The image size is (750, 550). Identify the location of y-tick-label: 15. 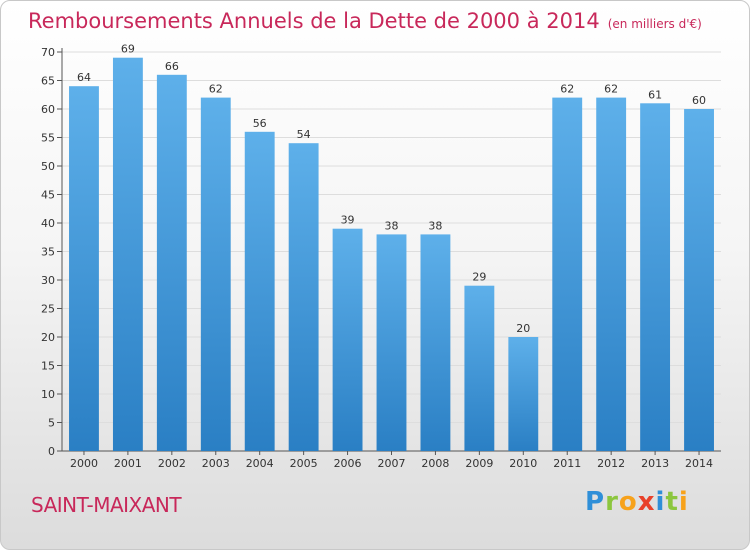
(48, 366).